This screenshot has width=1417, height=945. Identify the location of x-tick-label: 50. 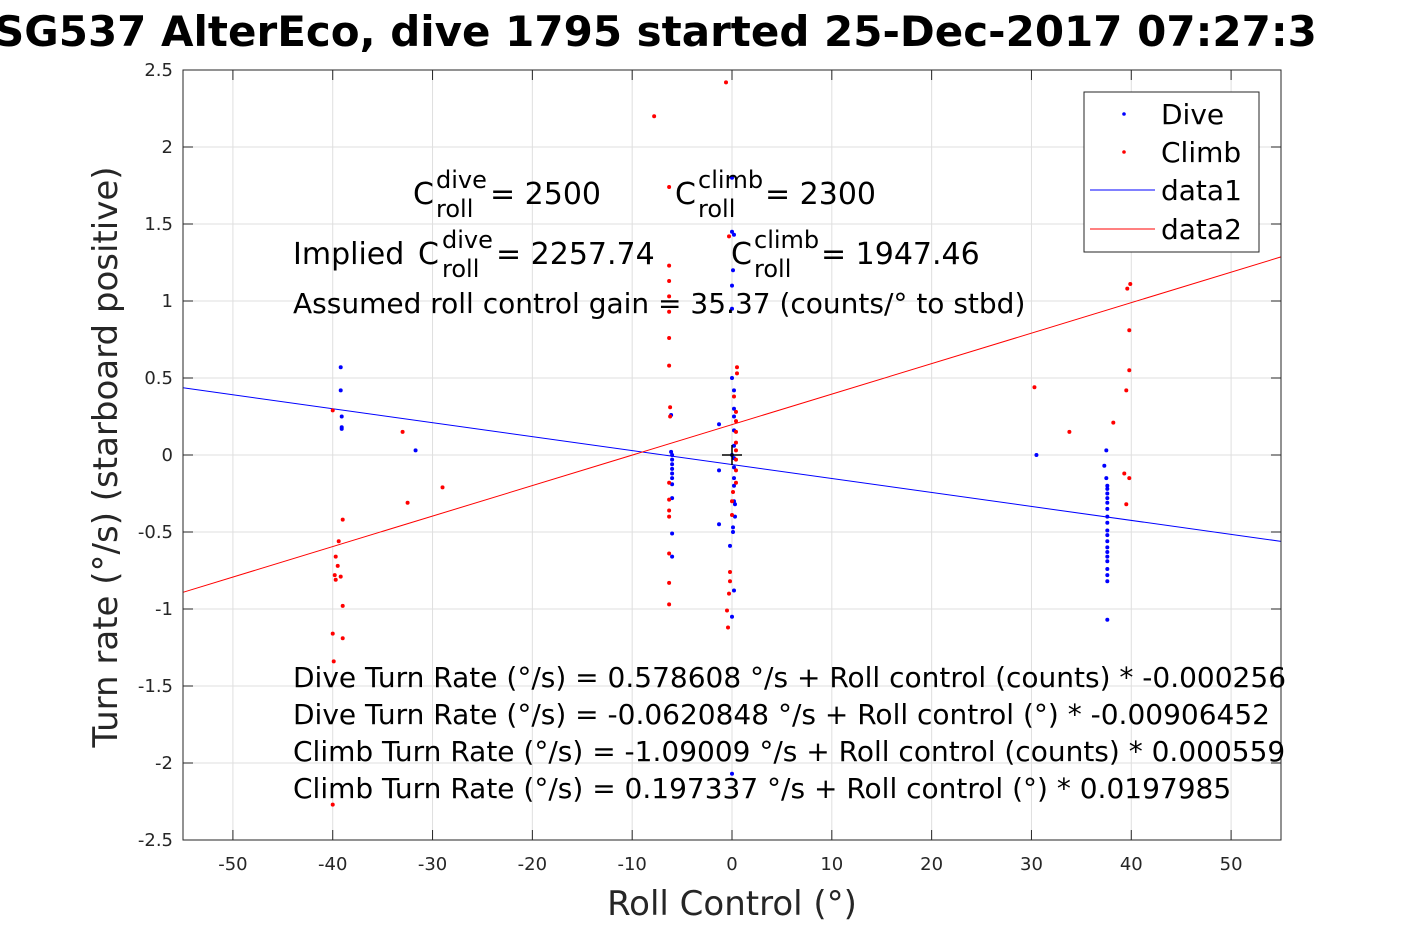
(1231, 864).